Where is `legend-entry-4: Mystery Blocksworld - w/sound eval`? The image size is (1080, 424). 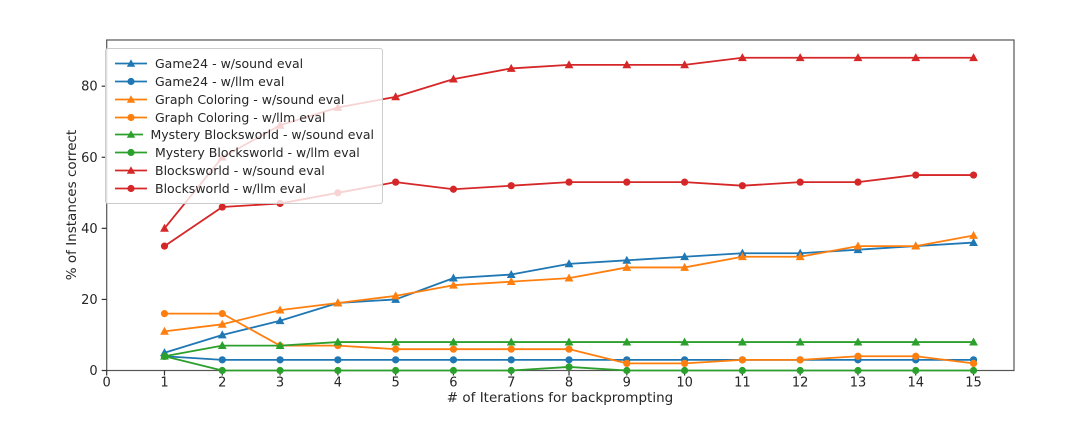 legend-entry-4: Mystery Blocksworld - w/sound eval is located at coordinates (244, 134).